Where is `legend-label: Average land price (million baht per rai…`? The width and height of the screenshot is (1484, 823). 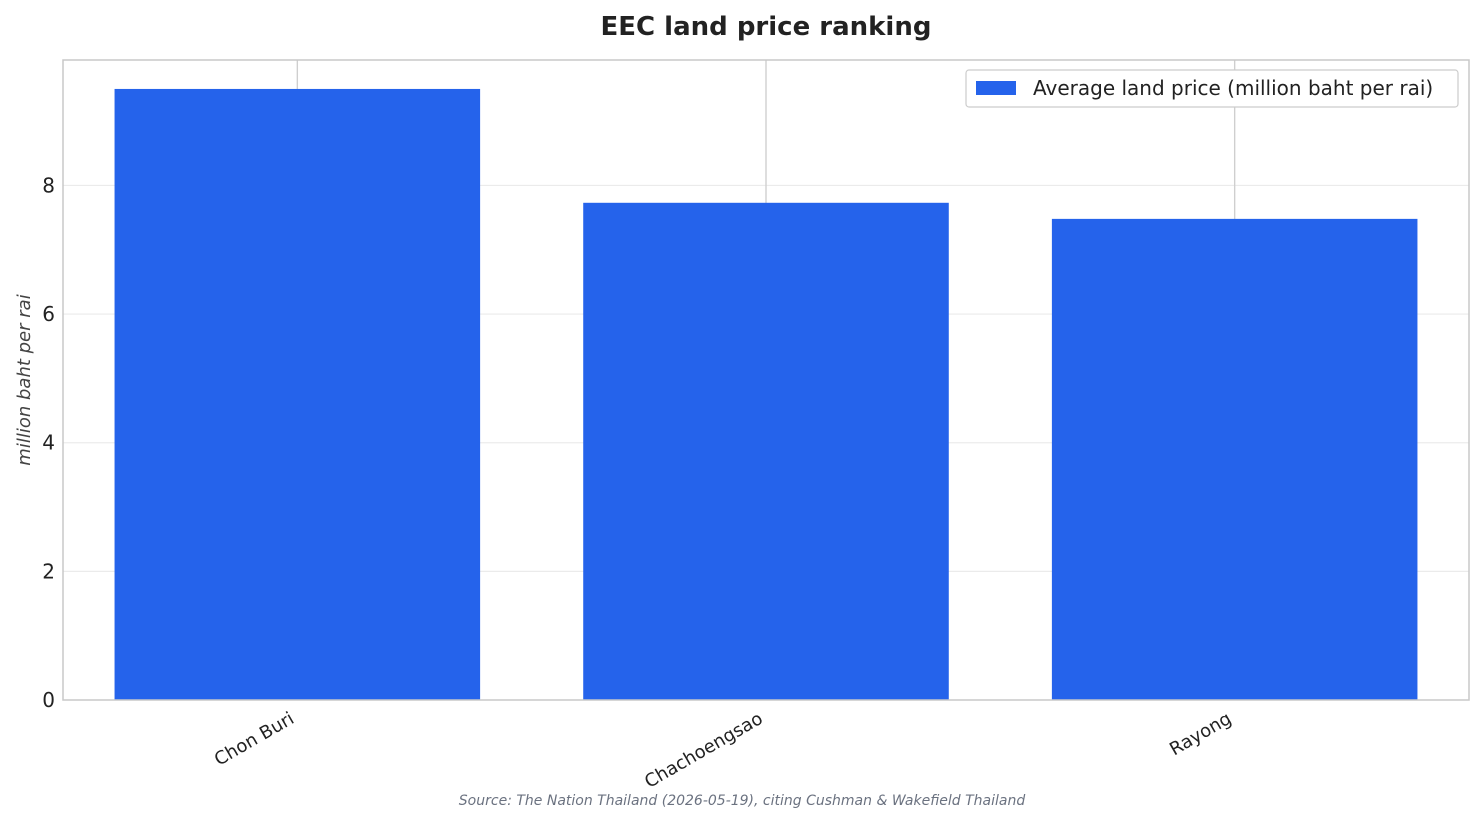
legend-label: Average land price (million baht per rai… is located at coordinates (1233, 88).